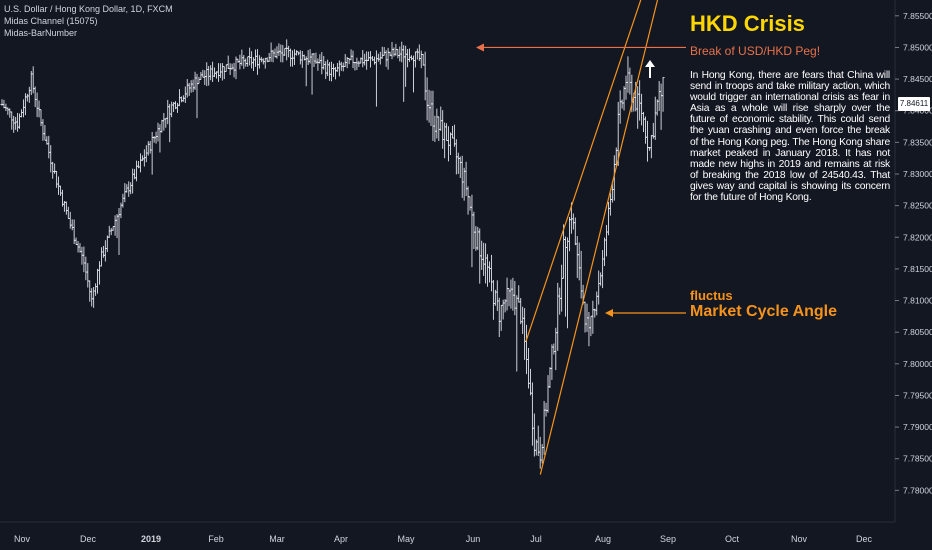 This screenshot has width=932, height=550. I want to click on symbol-label: U.S. Dollar / Hong Kong Dollar, 1D, FXCM, so click(88, 9).